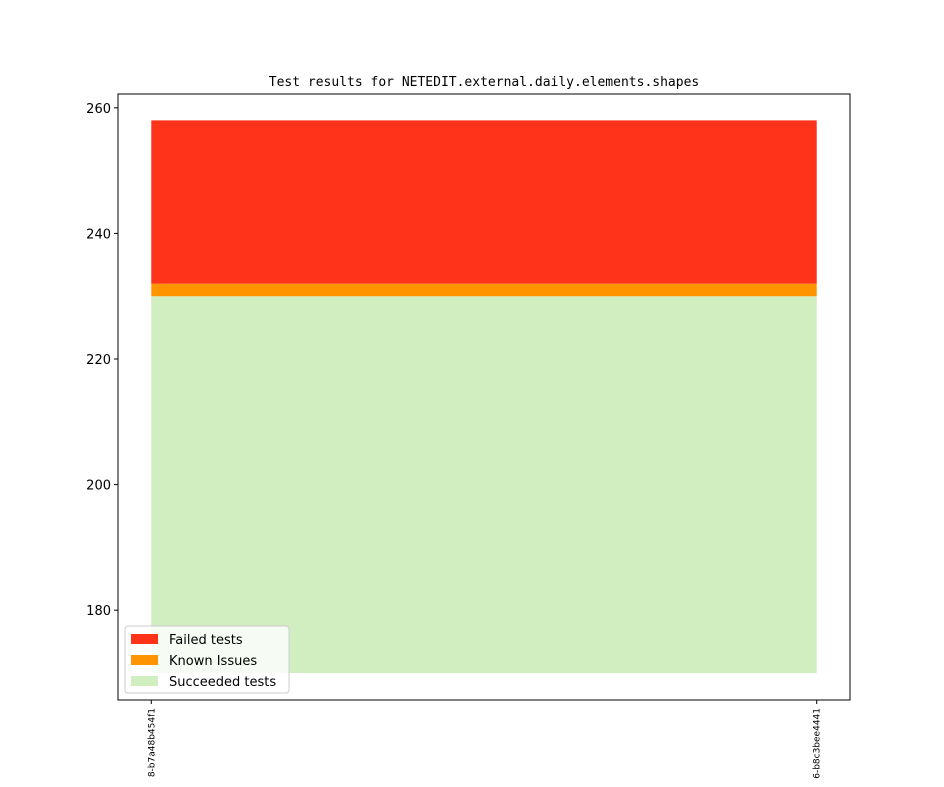 The image size is (944, 787). I want to click on y-tick-label: 180, so click(98, 611).